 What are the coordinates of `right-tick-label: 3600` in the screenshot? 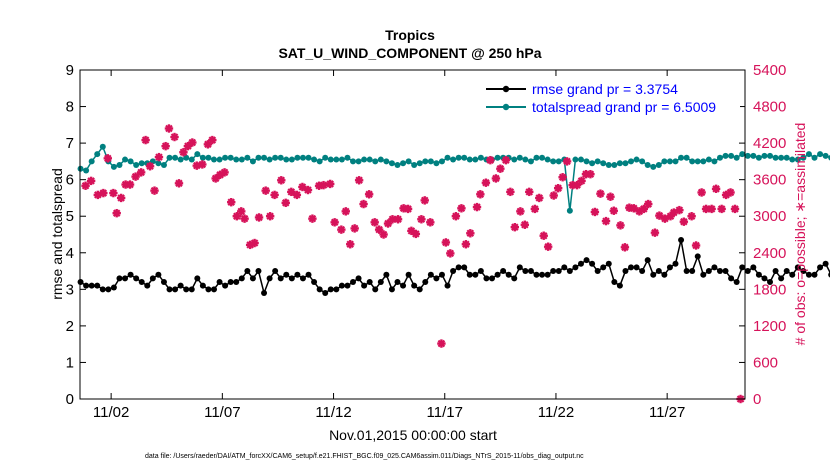 It's located at (769, 180).